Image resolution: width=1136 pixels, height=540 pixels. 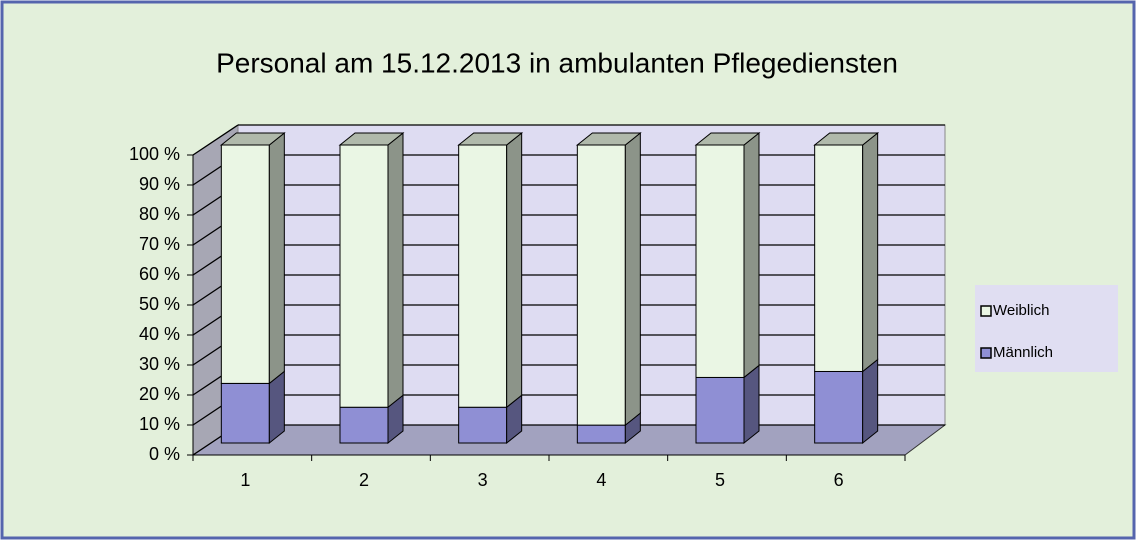 What do you see at coordinates (364, 480) in the screenshot?
I see `x-tick-label: 2` at bounding box center [364, 480].